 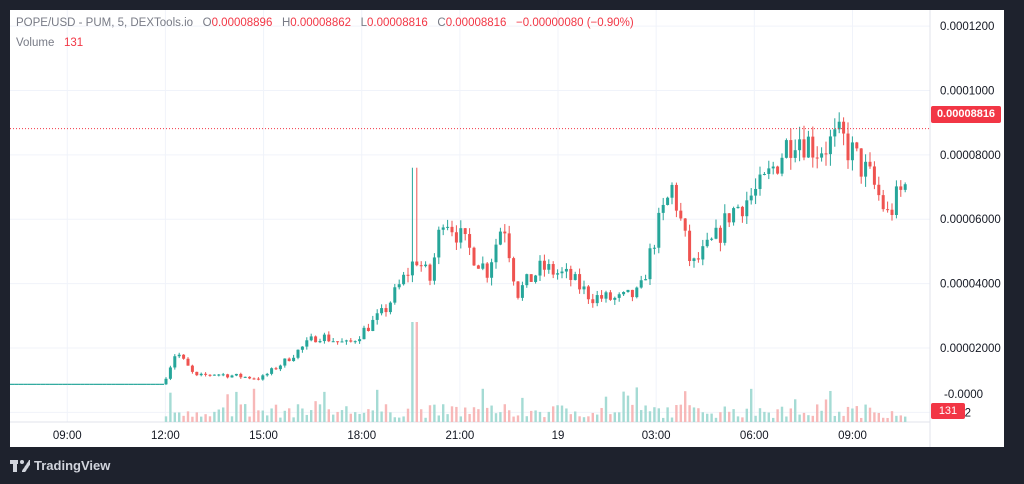 I want to click on time-tick-label: 03:00, so click(x=656, y=436).